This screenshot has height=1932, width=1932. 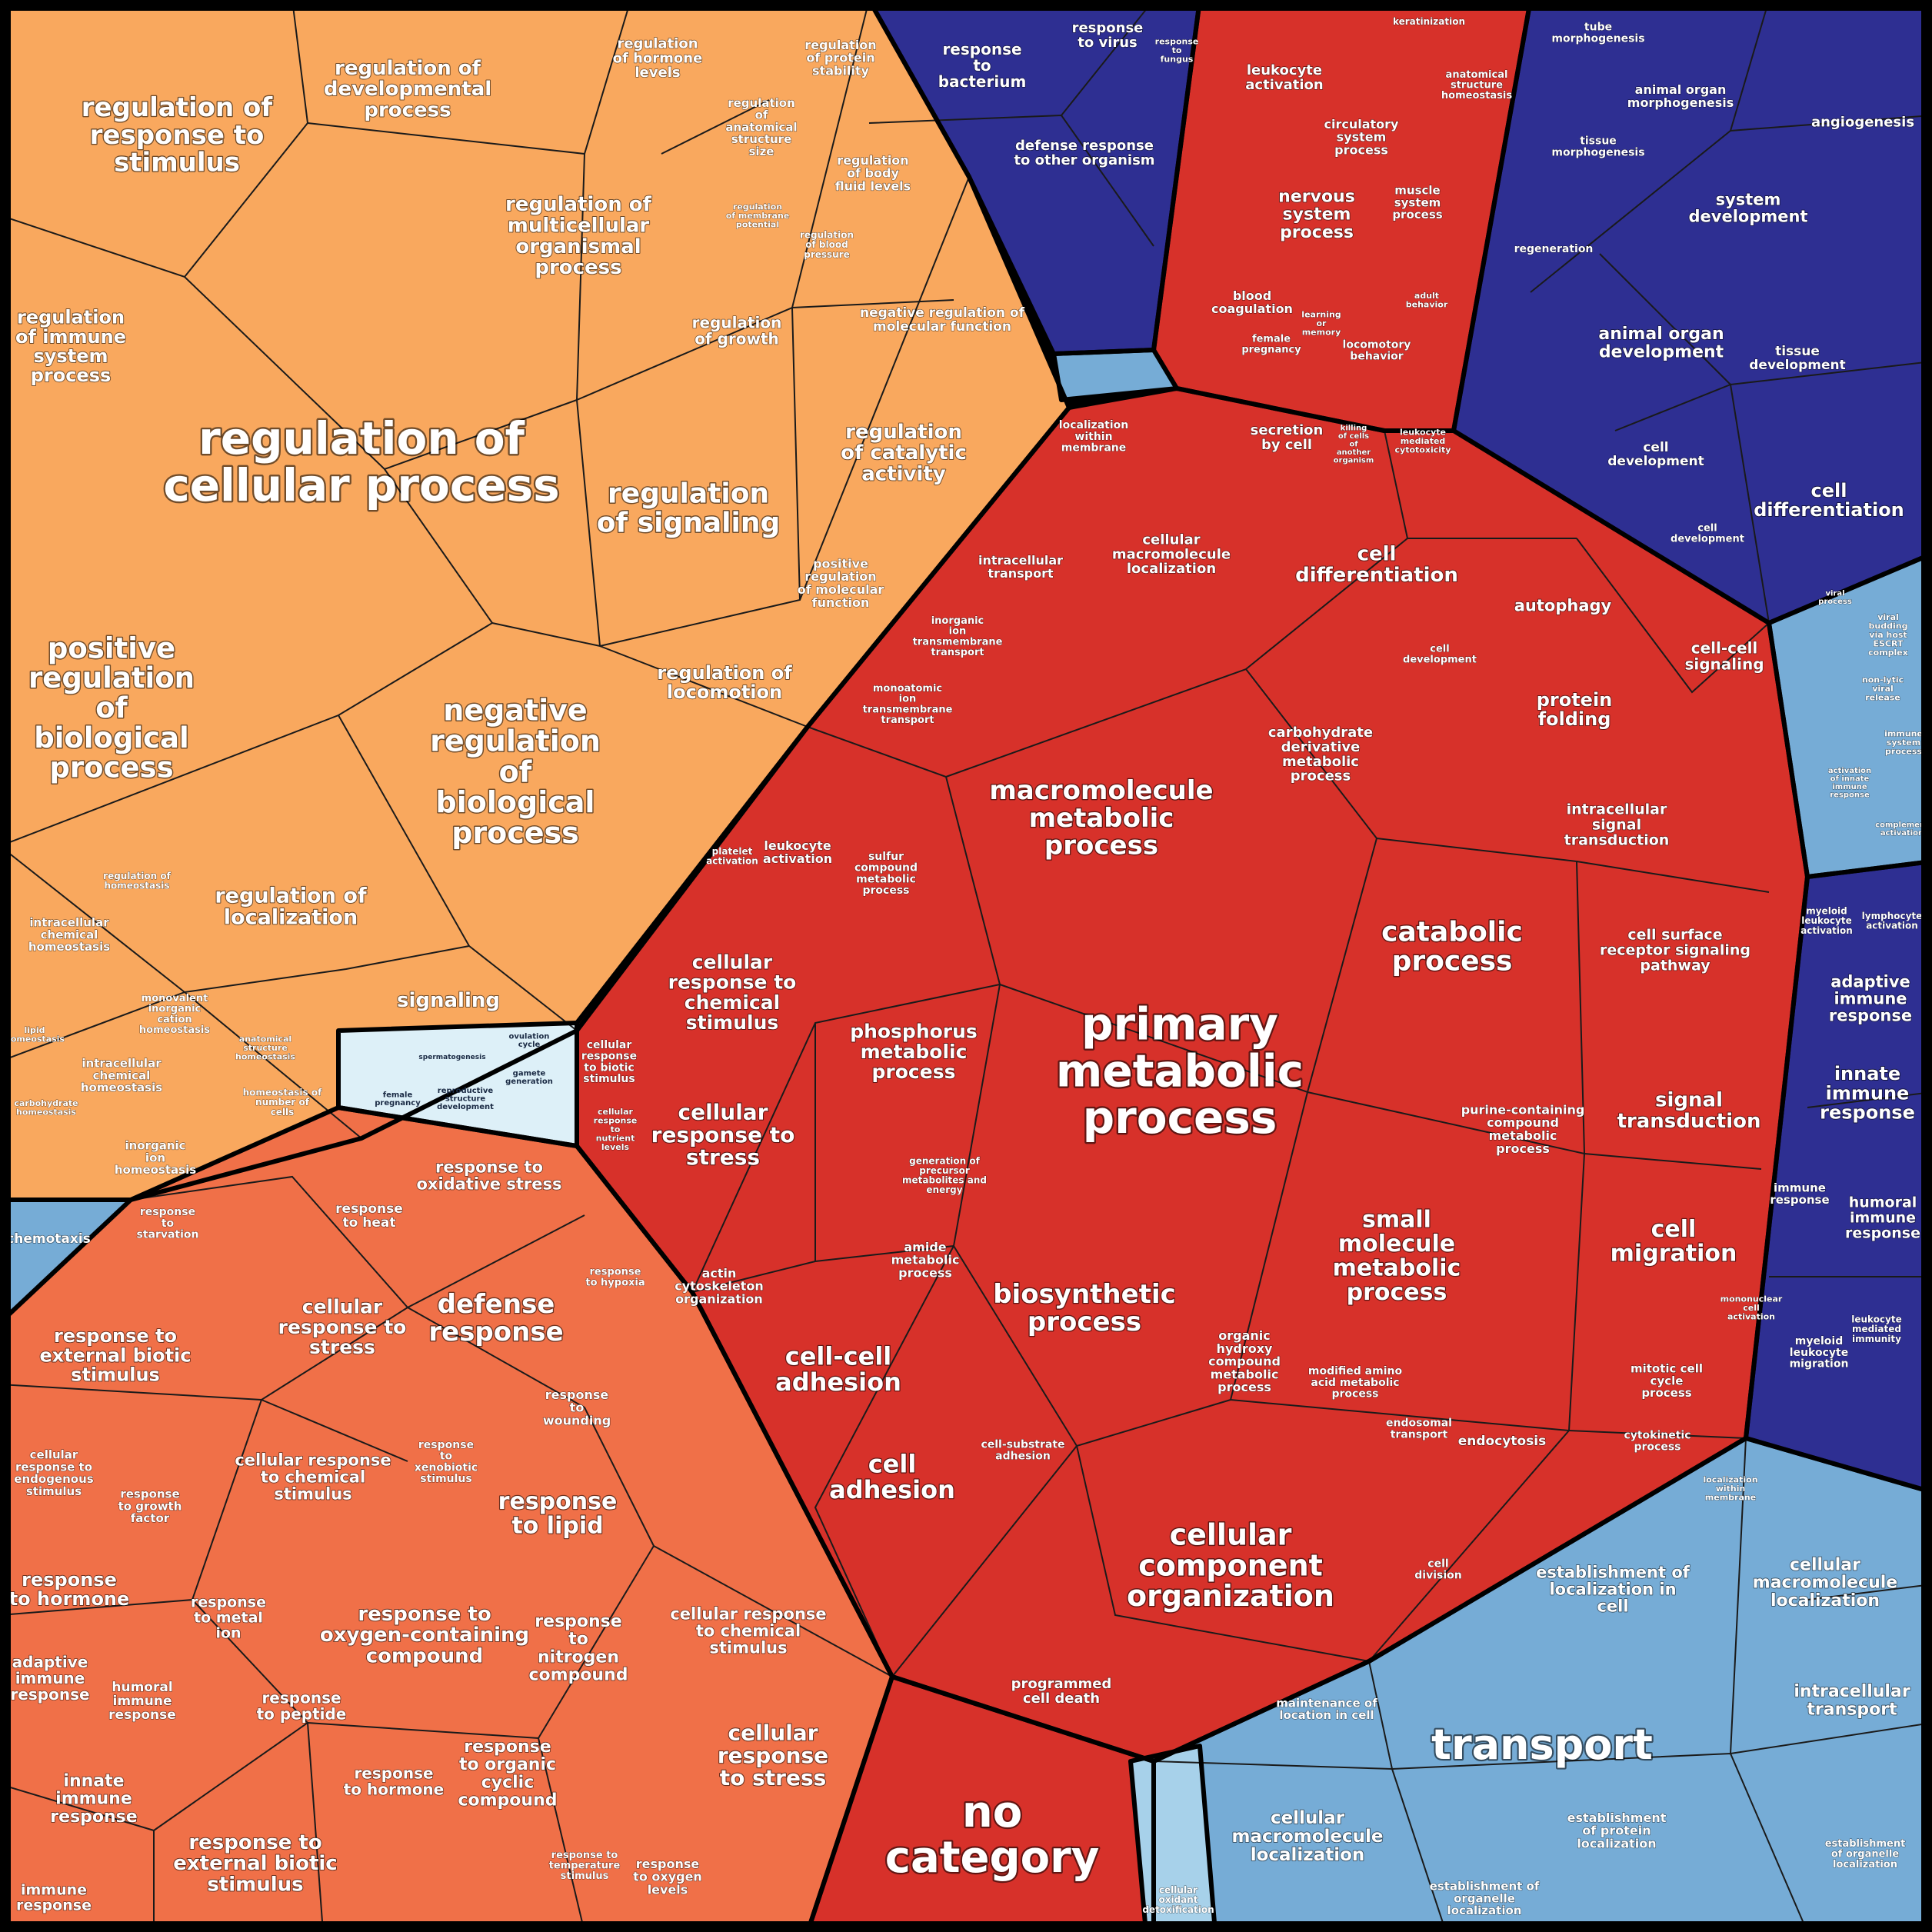 What do you see at coordinates (1355, 1382) in the screenshot?
I see `label-modified-amino-acid: modified amino acid metabolic process` at bounding box center [1355, 1382].